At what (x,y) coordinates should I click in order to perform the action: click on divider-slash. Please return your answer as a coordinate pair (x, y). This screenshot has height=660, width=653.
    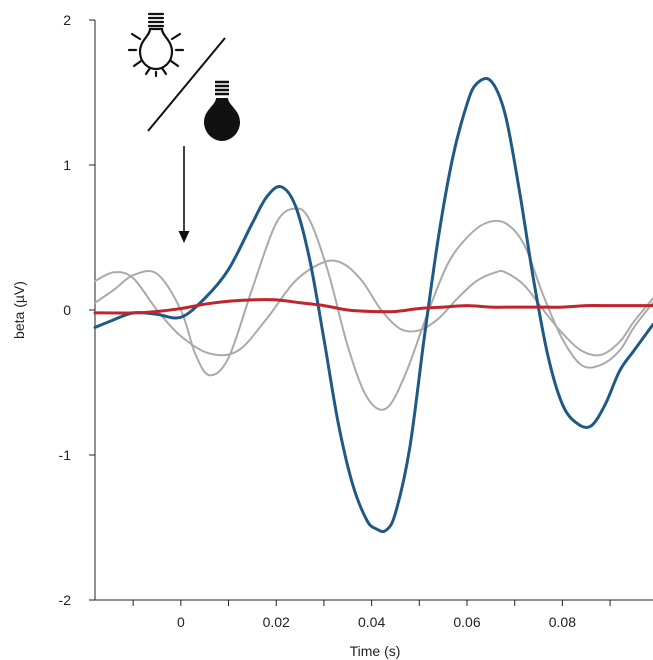
    Looking at the image, I should click on (186, 84).